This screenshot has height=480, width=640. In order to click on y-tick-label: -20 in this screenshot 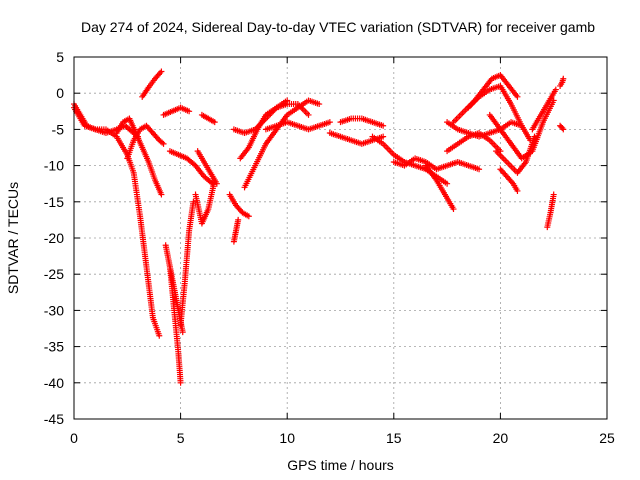, I will do `click(54, 238)`.